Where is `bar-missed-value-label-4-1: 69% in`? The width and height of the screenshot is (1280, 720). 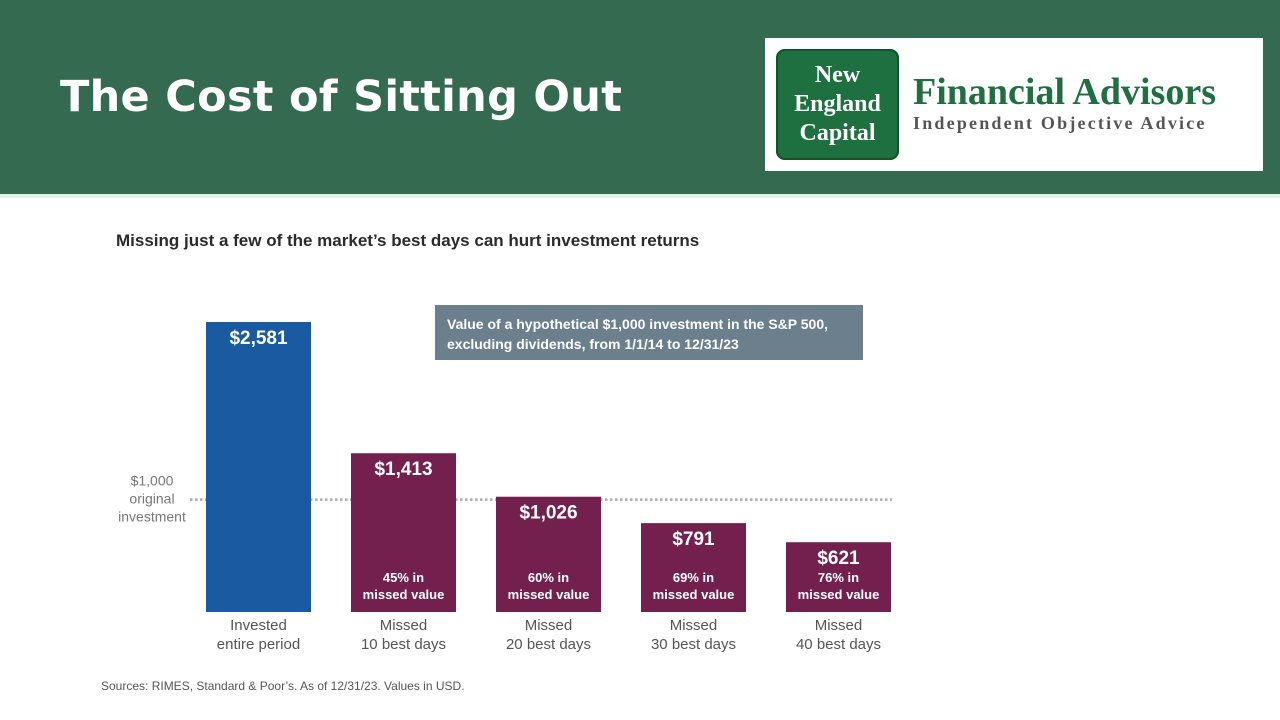 bar-missed-value-label-4-1: 69% in is located at coordinates (693, 577).